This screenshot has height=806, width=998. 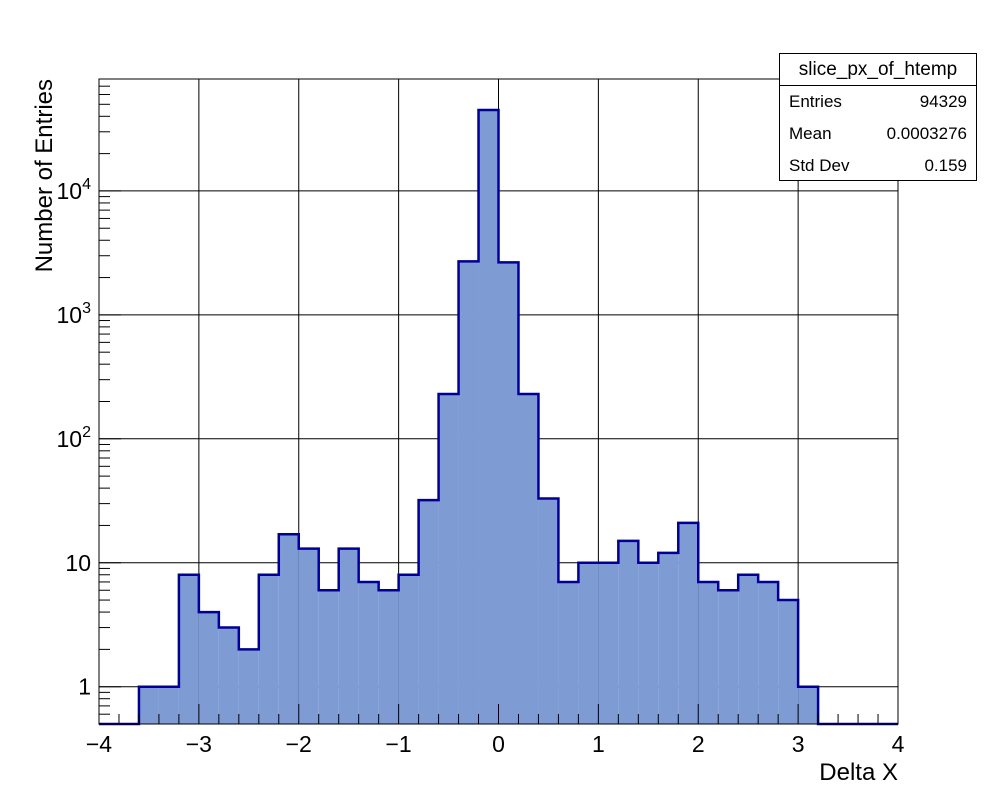 I want to click on x-tick-label: −2, so click(x=299, y=744).